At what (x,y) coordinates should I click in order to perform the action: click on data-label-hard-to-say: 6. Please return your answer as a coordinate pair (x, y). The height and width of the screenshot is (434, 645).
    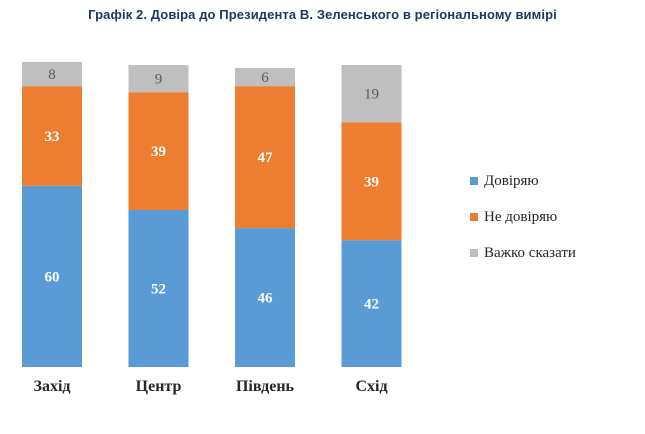
    Looking at the image, I should click on (265, 78).